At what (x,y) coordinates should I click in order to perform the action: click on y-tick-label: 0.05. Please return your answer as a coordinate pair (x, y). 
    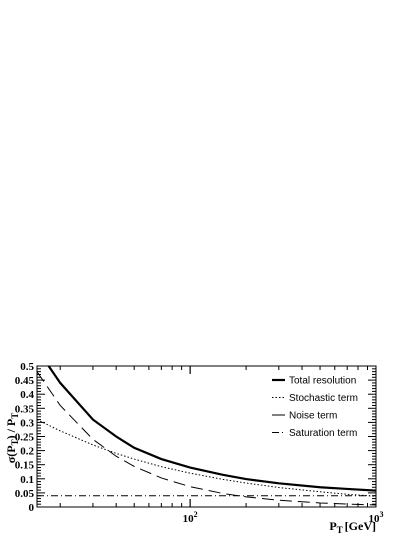
    Looking at the image, I should click on (25, 494).